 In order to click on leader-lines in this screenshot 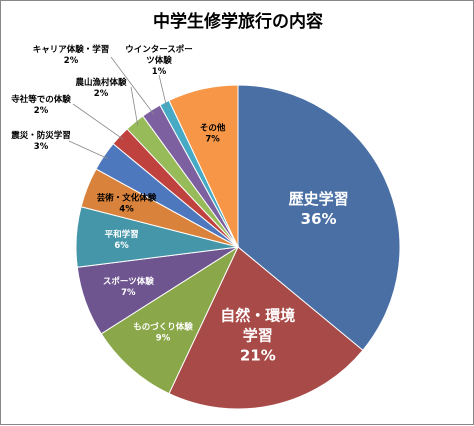, I will do `click(118, 108)`.